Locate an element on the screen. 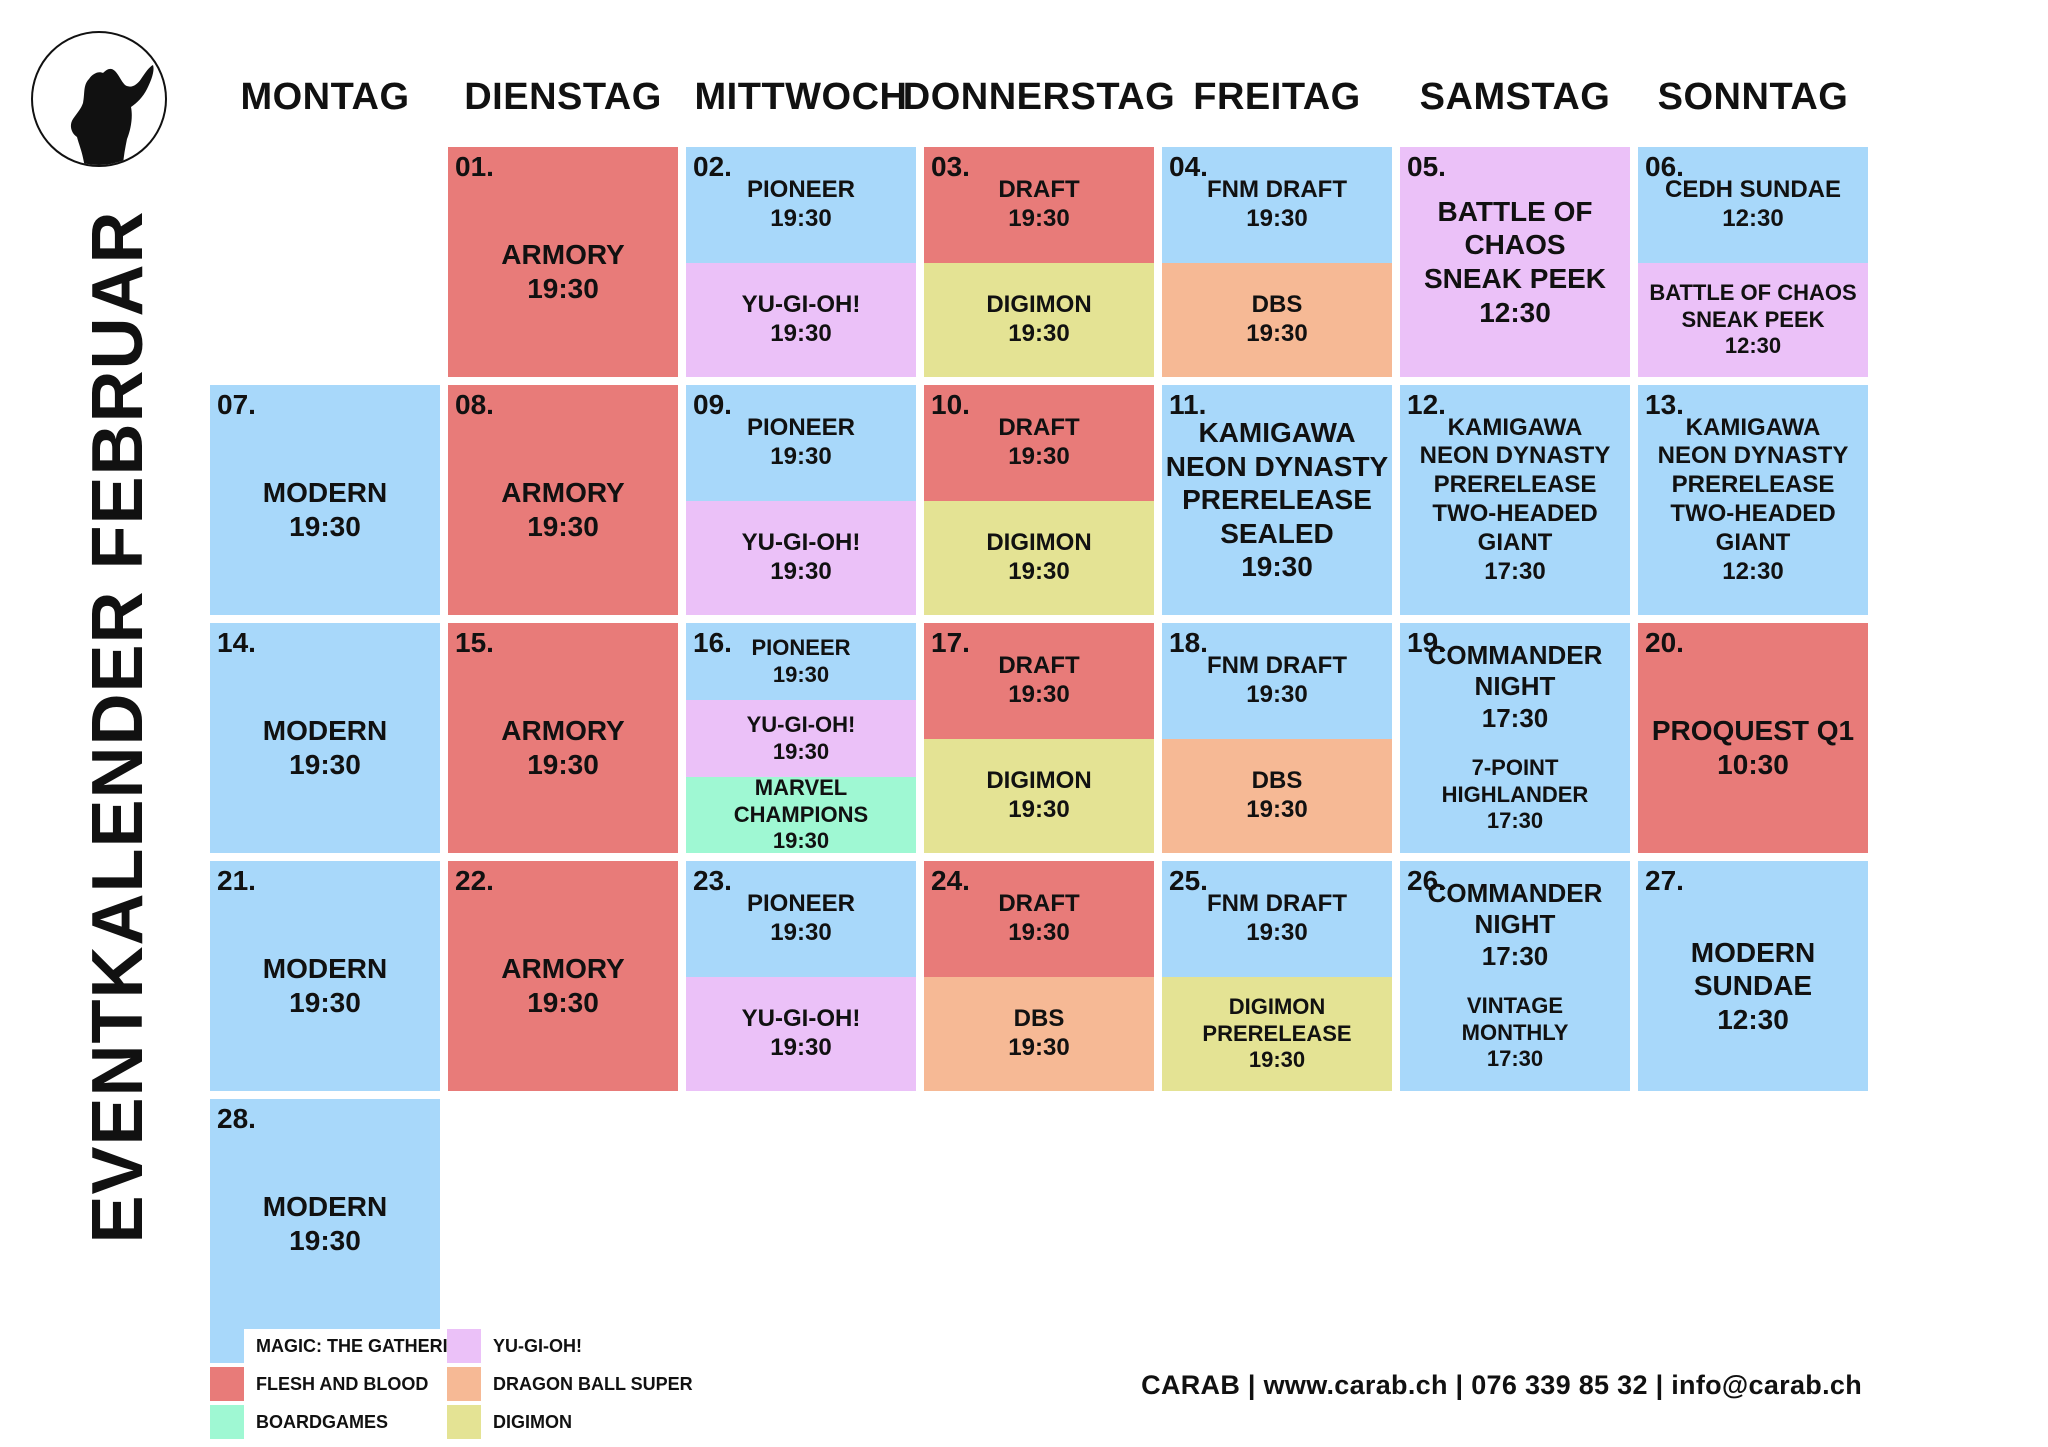 The image size is (2048, 1447). day-cell: 23. PIONEER 19:30 YU-GI-OH! 19:30 is located at coordinates (801, 976).